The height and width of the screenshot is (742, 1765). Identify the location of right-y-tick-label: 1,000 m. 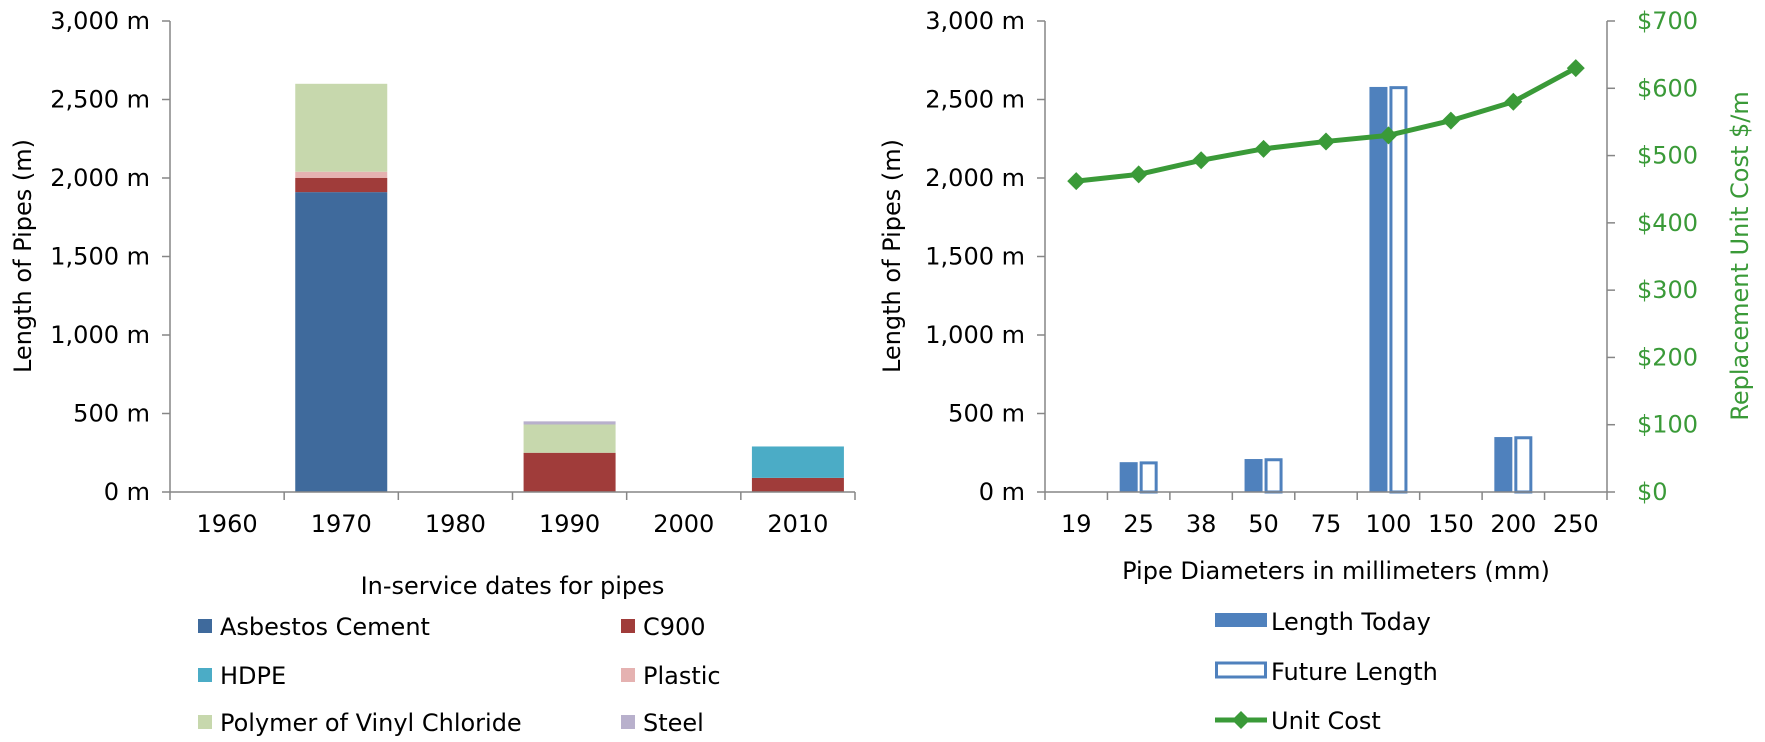
(975, 335).